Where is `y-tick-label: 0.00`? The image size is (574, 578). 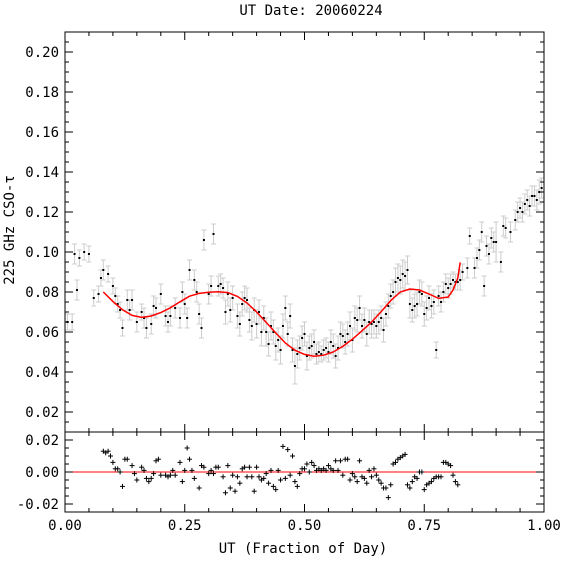 y-tick-label: 0.00 is located at coordinates (42, 473).